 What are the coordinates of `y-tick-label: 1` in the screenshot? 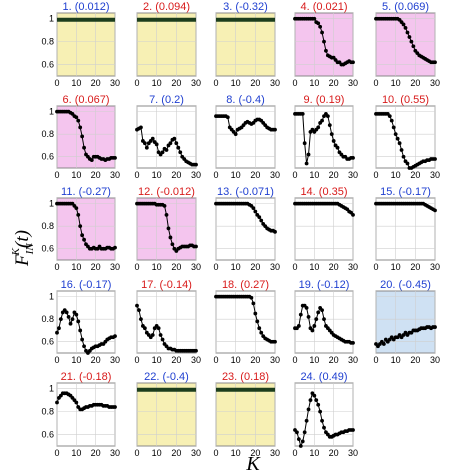 It's located at (51, 297).